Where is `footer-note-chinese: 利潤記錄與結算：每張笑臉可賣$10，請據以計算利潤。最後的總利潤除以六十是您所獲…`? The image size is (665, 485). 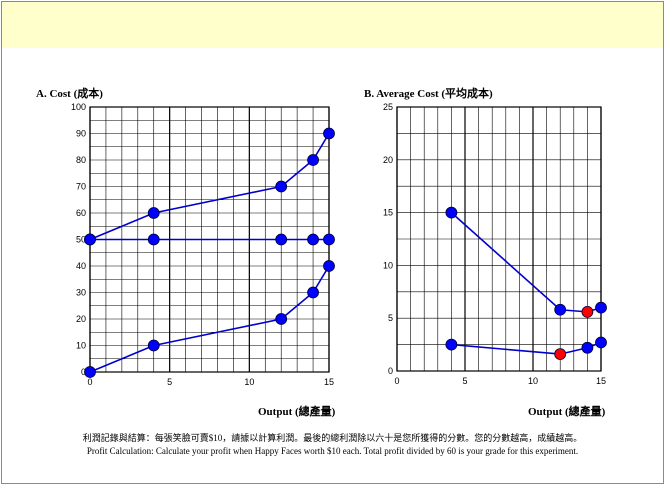 footer-note-chinese: 利潤記錄與結算：每張笑臉可賣$10，請據以計算利潤。最後的總利潤除以六十是您所獲… is located at coordinates (332, 438).